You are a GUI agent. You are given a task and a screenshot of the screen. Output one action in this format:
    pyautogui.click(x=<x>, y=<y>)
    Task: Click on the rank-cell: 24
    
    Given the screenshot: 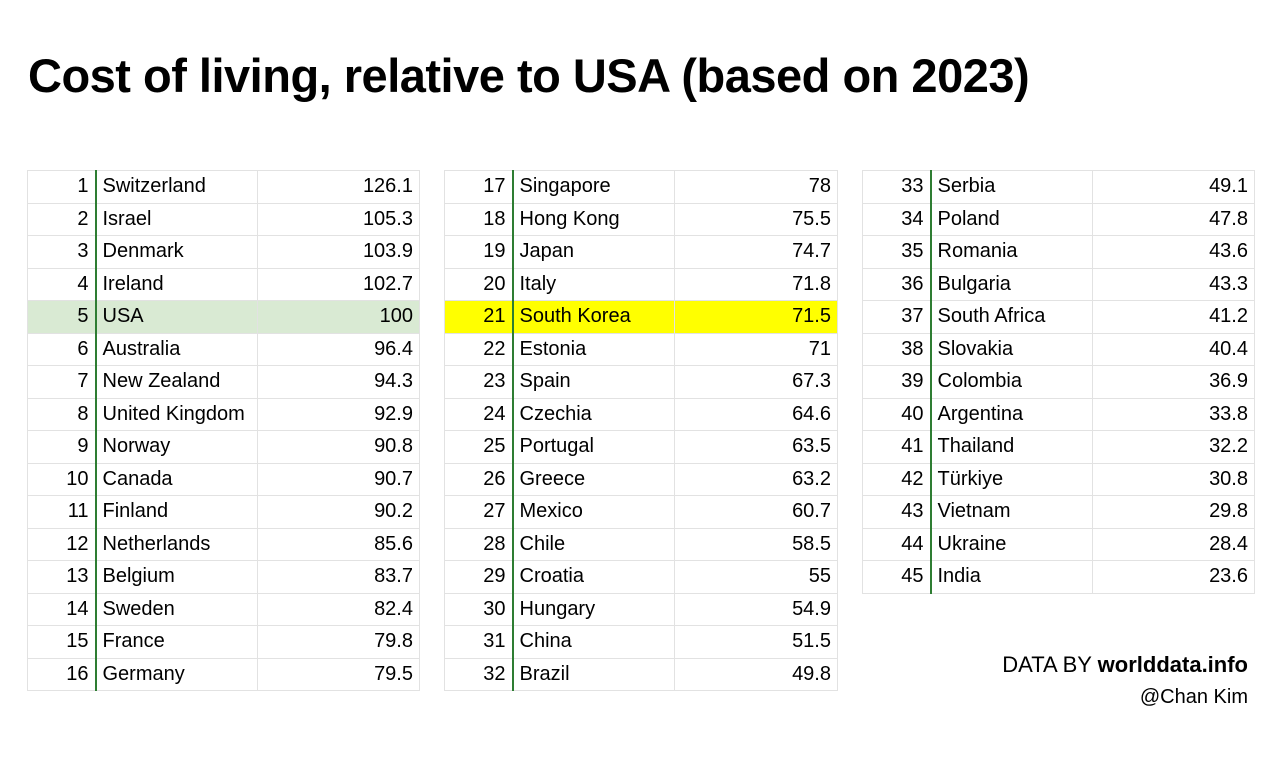 What is the action you would take?
    pyautogui.click(x=479, y=414)
    